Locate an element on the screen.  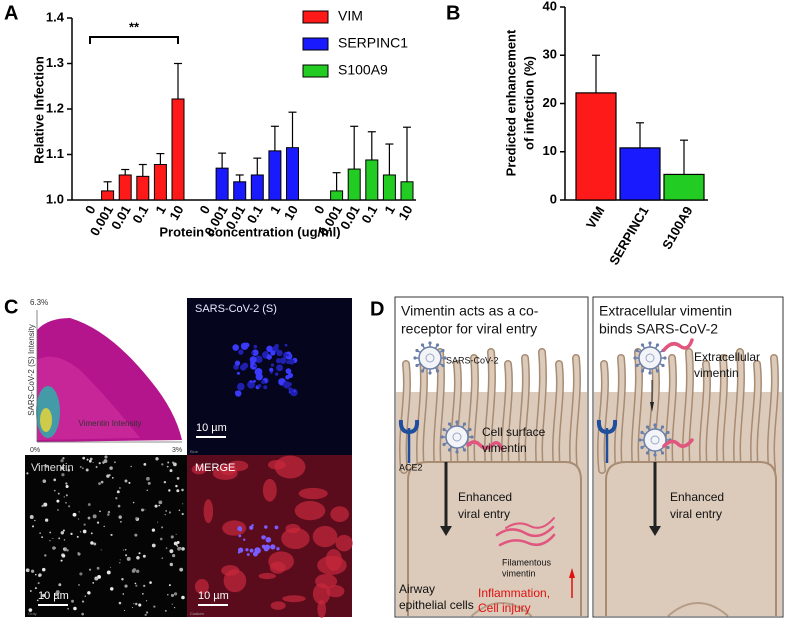
panel-label: D is located at coordinates (377, 309).